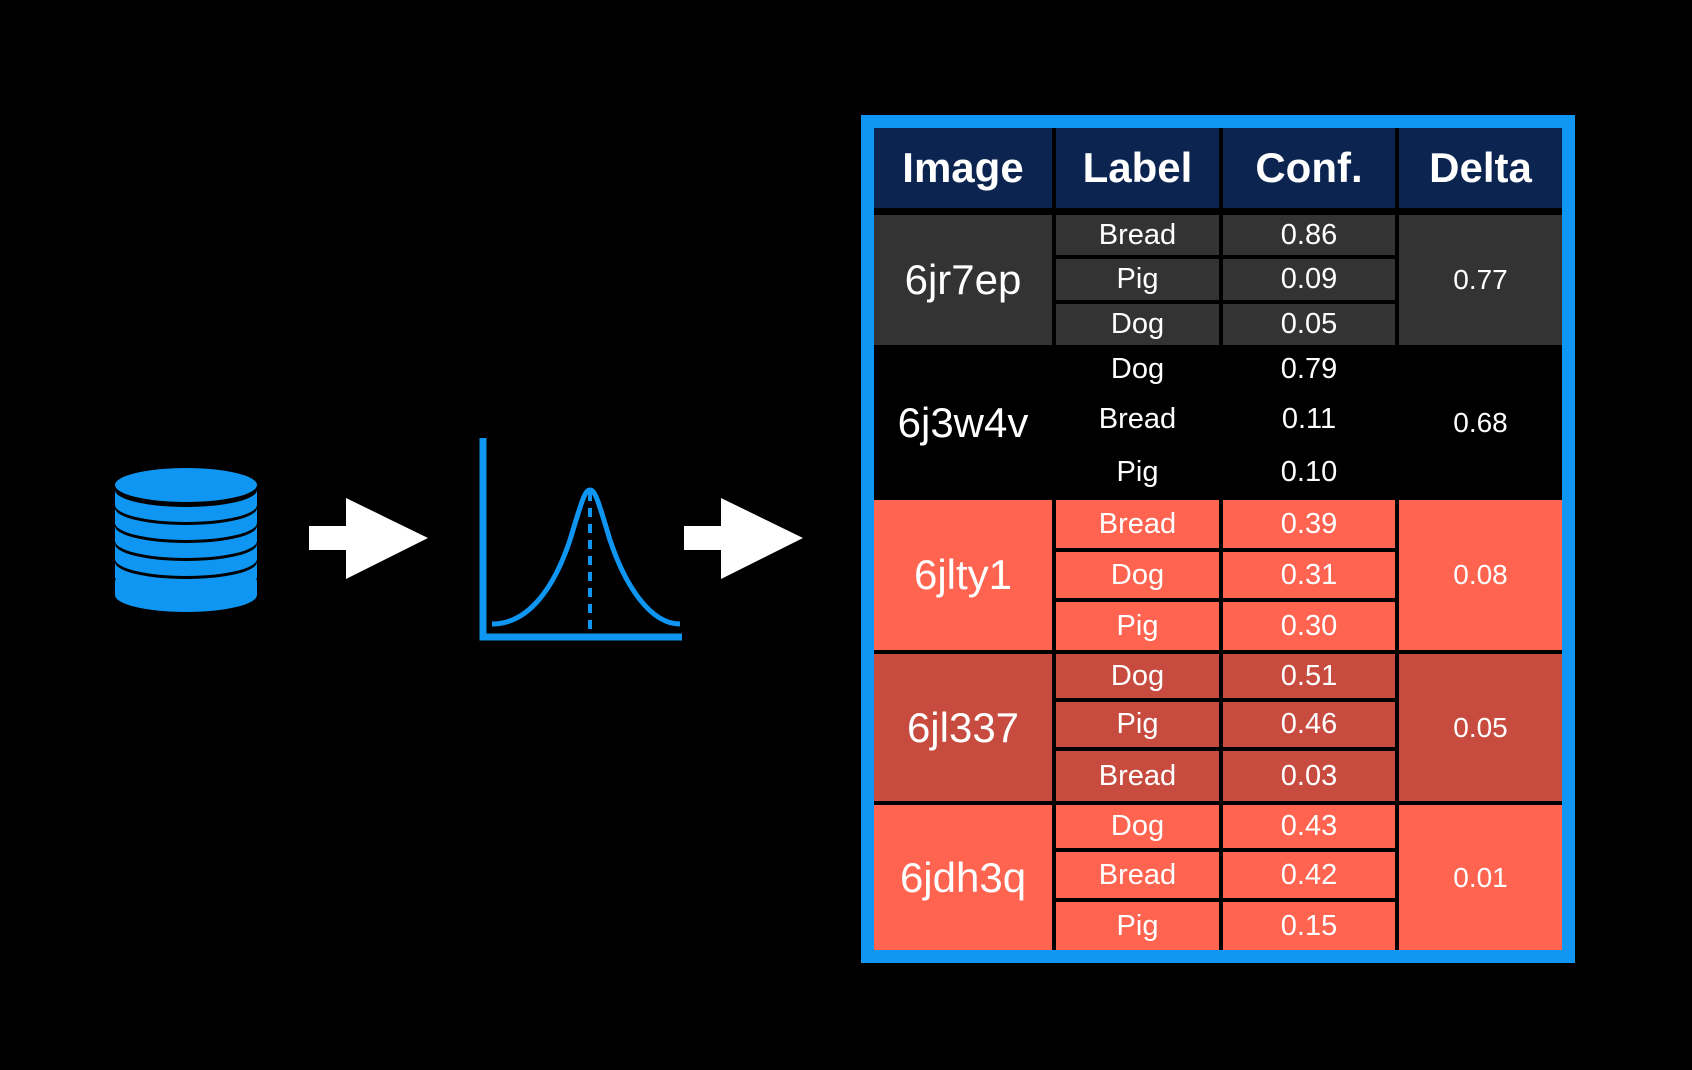 This screenshot has height=1070, width=1692. What do you see at coordinates (963, 280) in the screenshot?
I see `image-id-cell: 6jr7ep` at bounding box center [963, 280].